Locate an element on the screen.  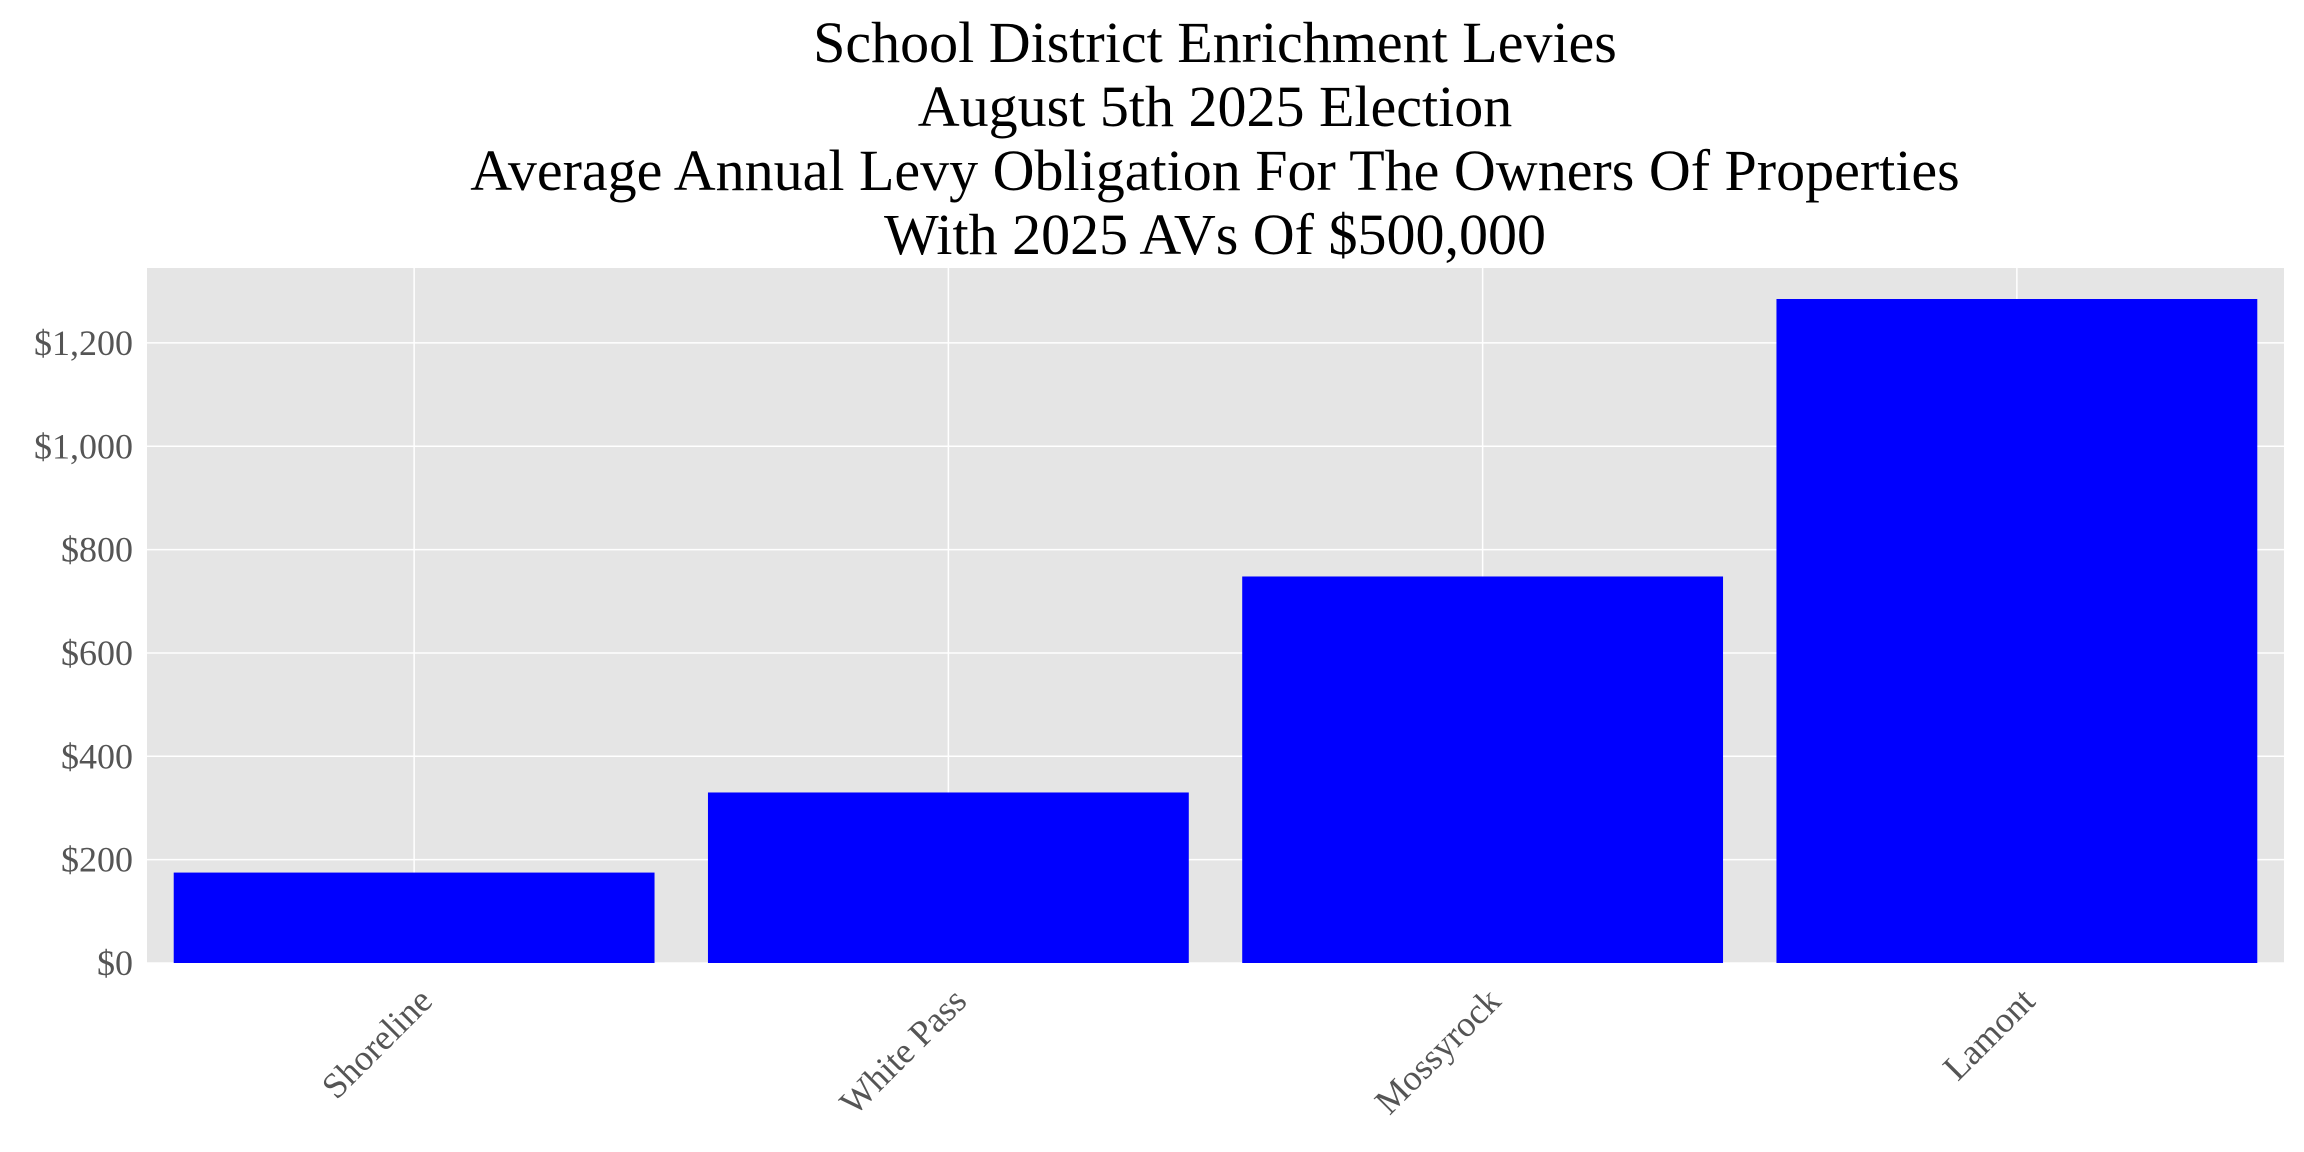
y-tick-label: $1,000 is located at coordinates (83, 446).